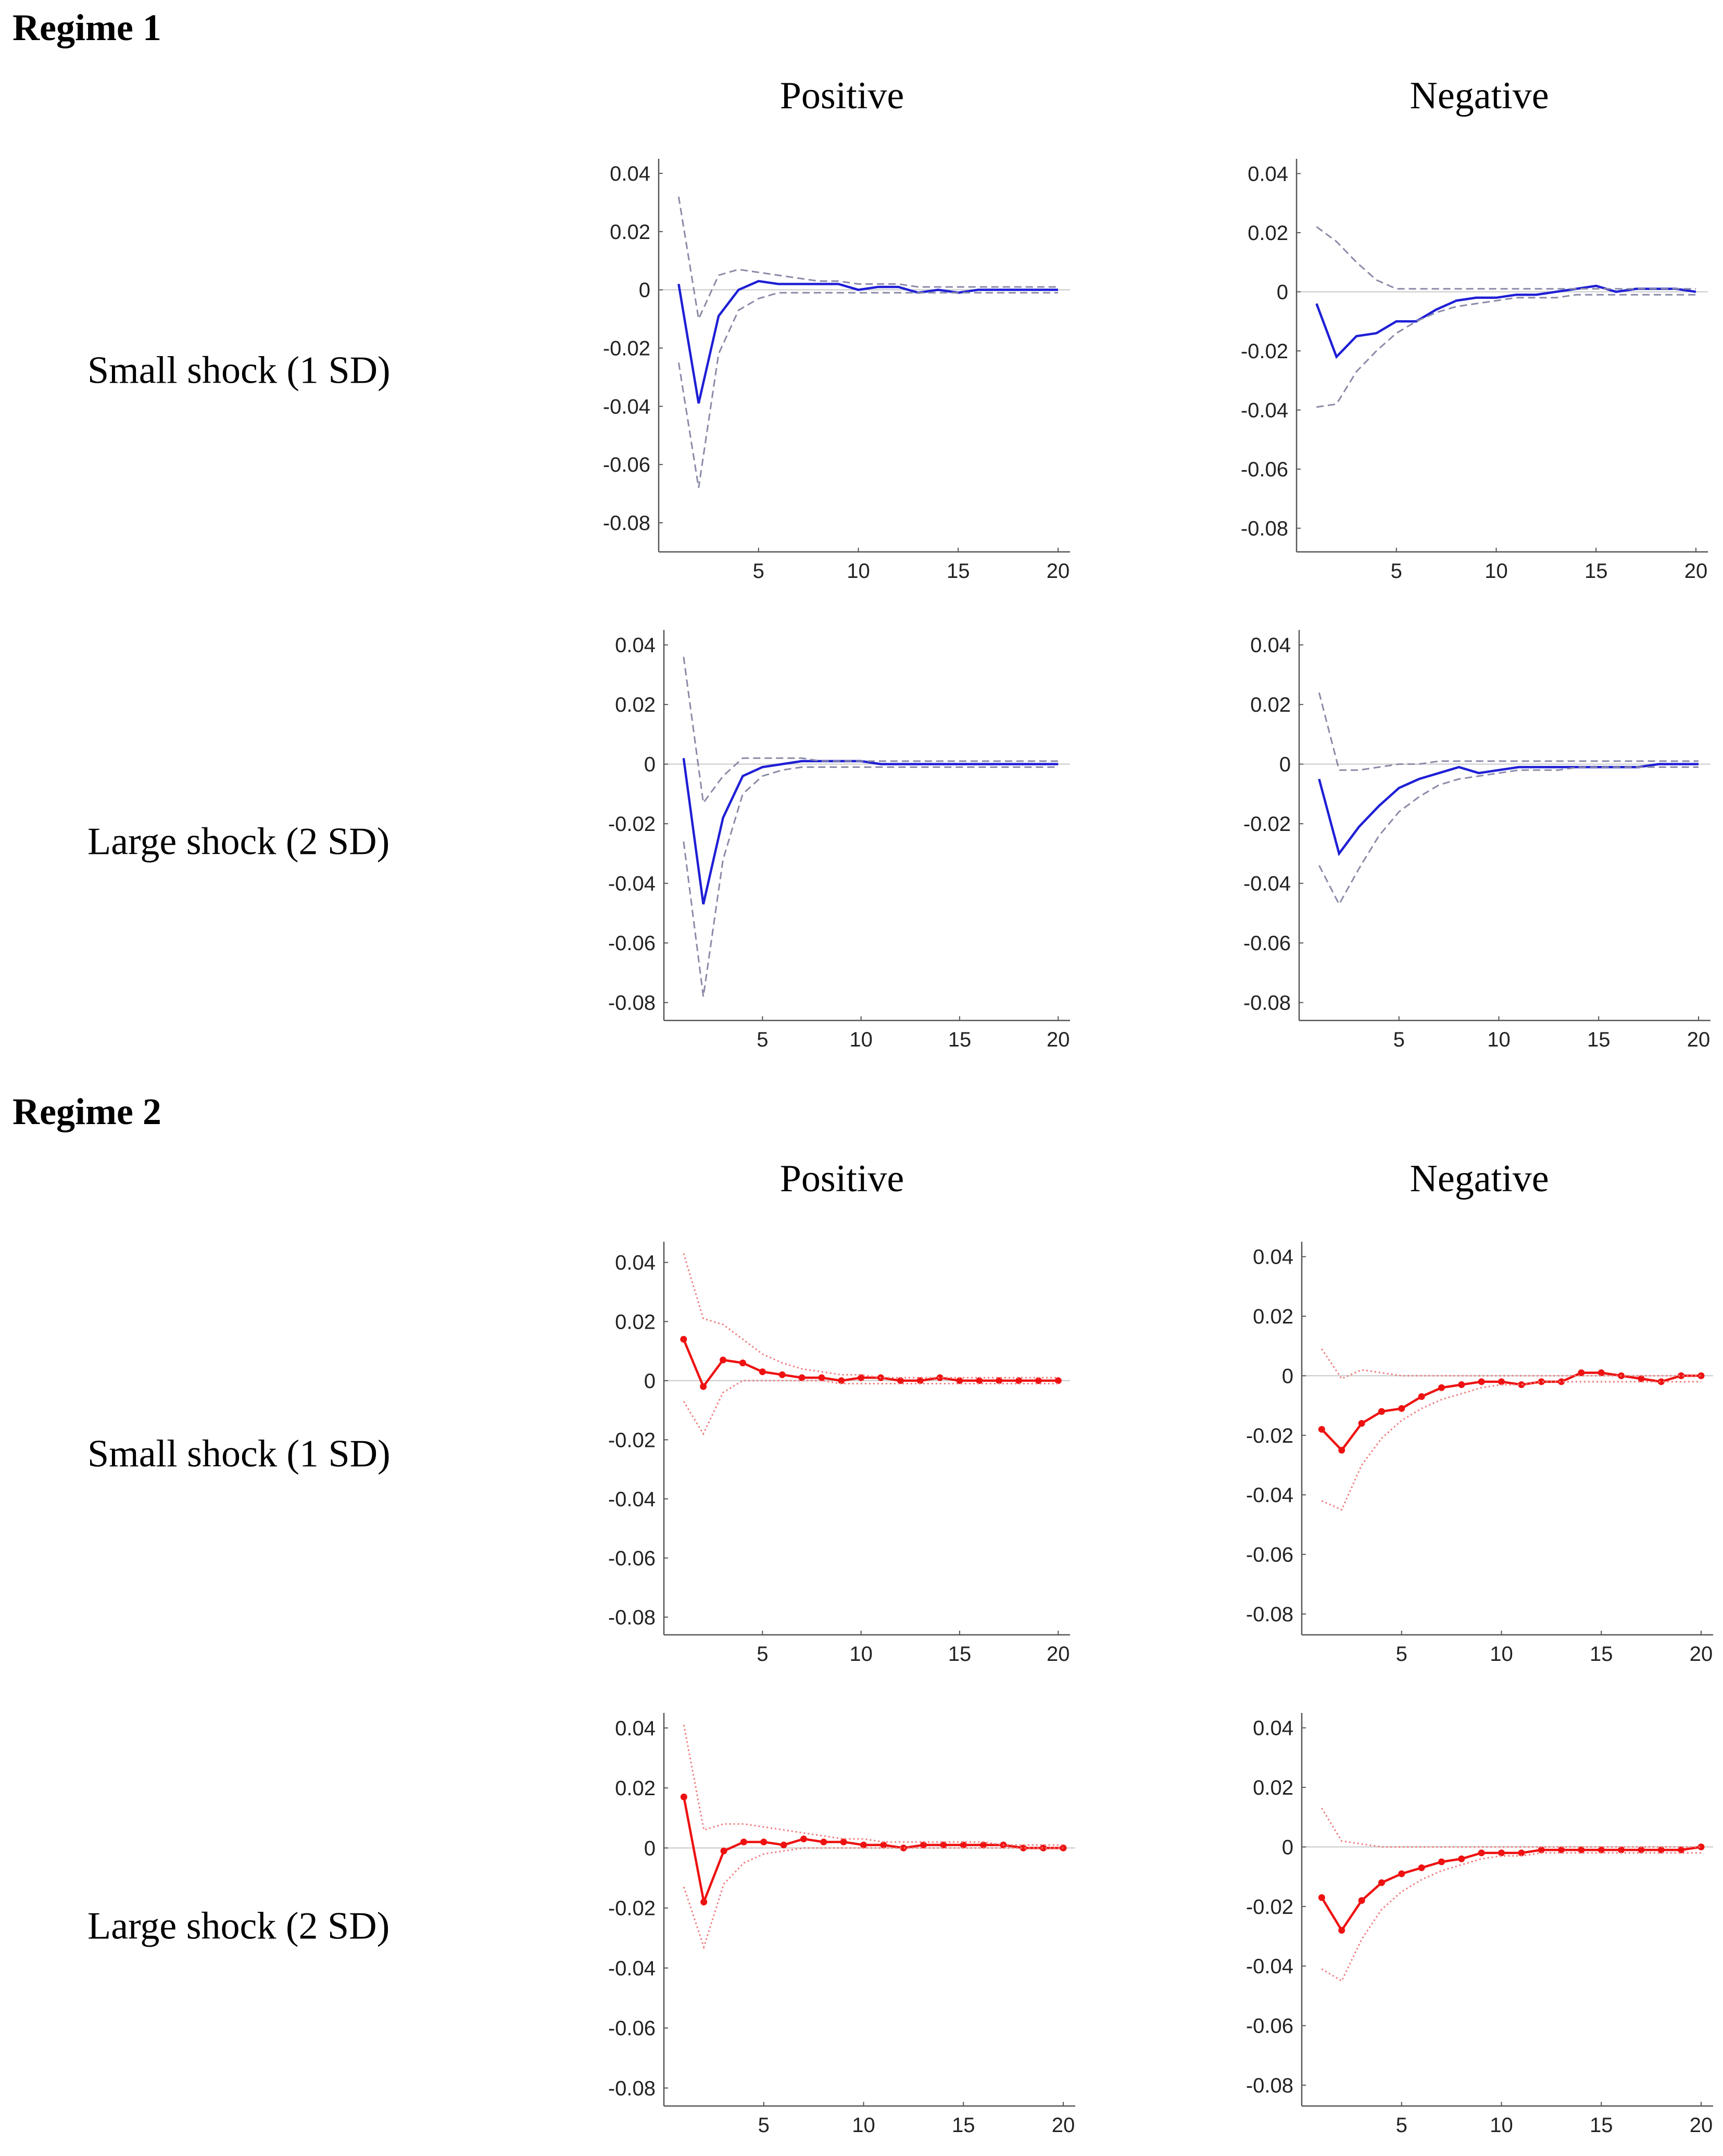 Image resolution: width=1723 pixels, height=2156 pixels. Describe the element at coordinates (86, 28) in the screenshot. I see `regime-1-title: Regime 1` at that location.